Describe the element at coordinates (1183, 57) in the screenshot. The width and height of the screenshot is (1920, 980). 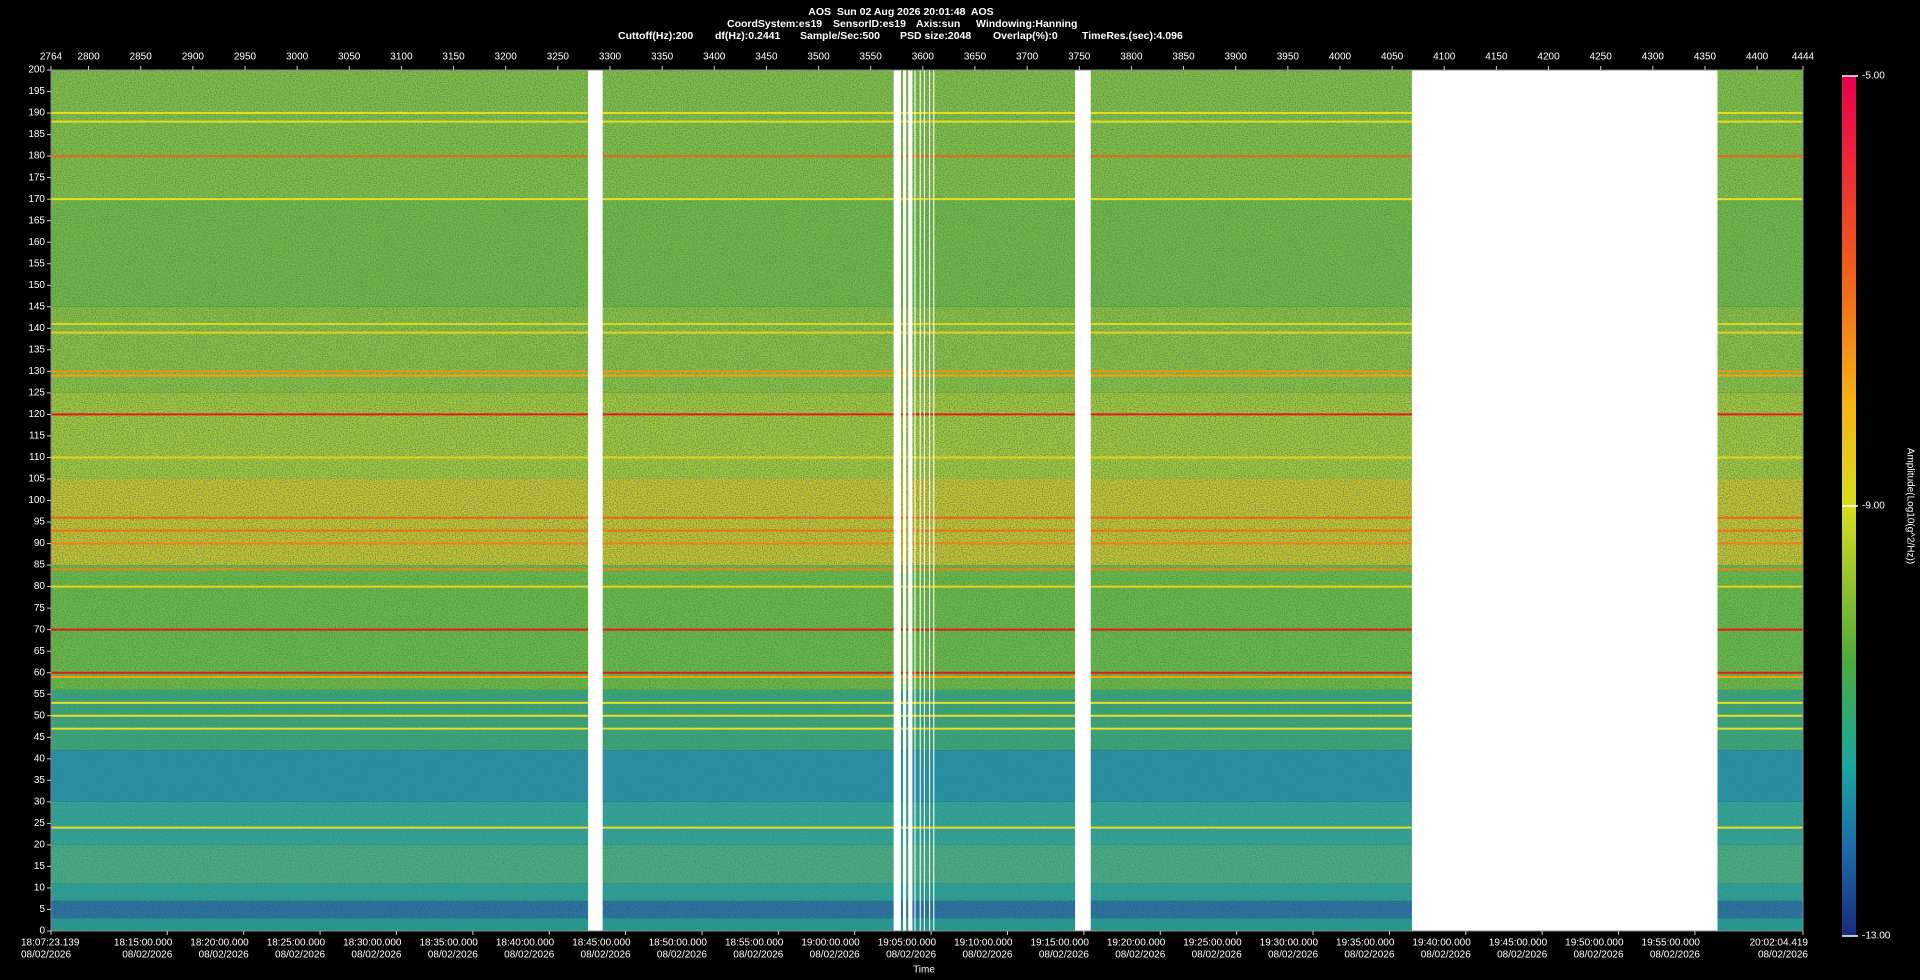
I see `x-tick-label: 3850` at that location.